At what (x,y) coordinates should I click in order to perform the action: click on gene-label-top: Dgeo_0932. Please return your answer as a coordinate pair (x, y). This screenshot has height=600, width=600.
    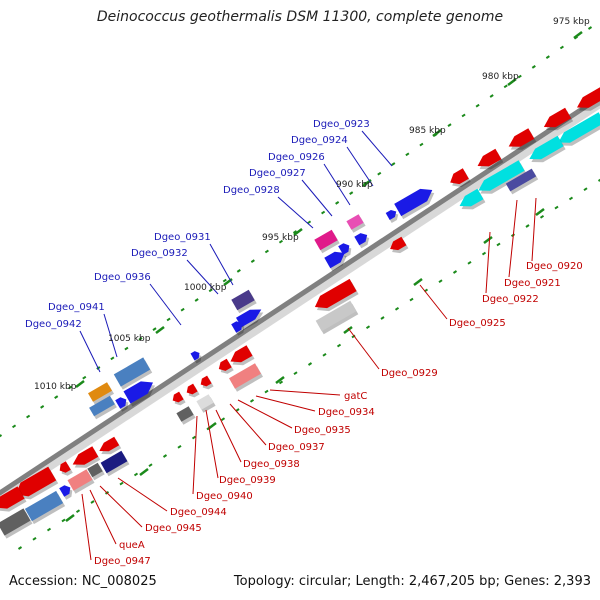
    Looking at the image, I should click on (159, 253).